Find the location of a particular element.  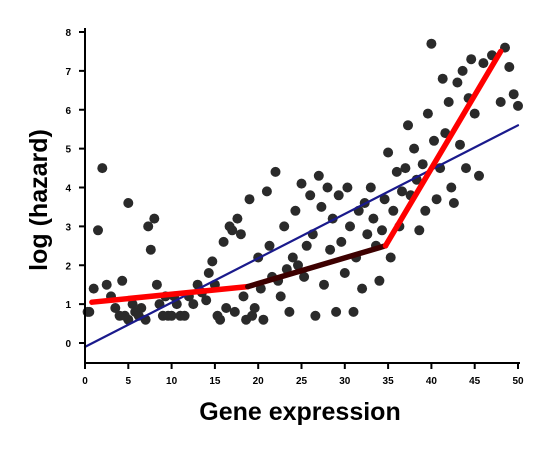

x-tick-label: 35 is located at coordinates (389, 381).